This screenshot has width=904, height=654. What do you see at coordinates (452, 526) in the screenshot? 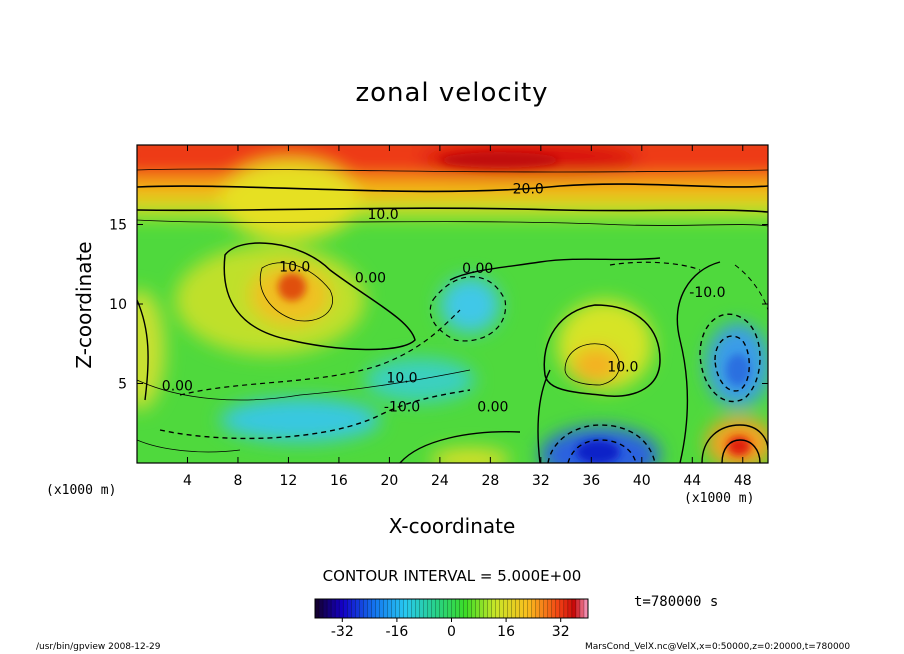
I see `x-axis-label: X-coordinate` at bounding box center [452, 526].